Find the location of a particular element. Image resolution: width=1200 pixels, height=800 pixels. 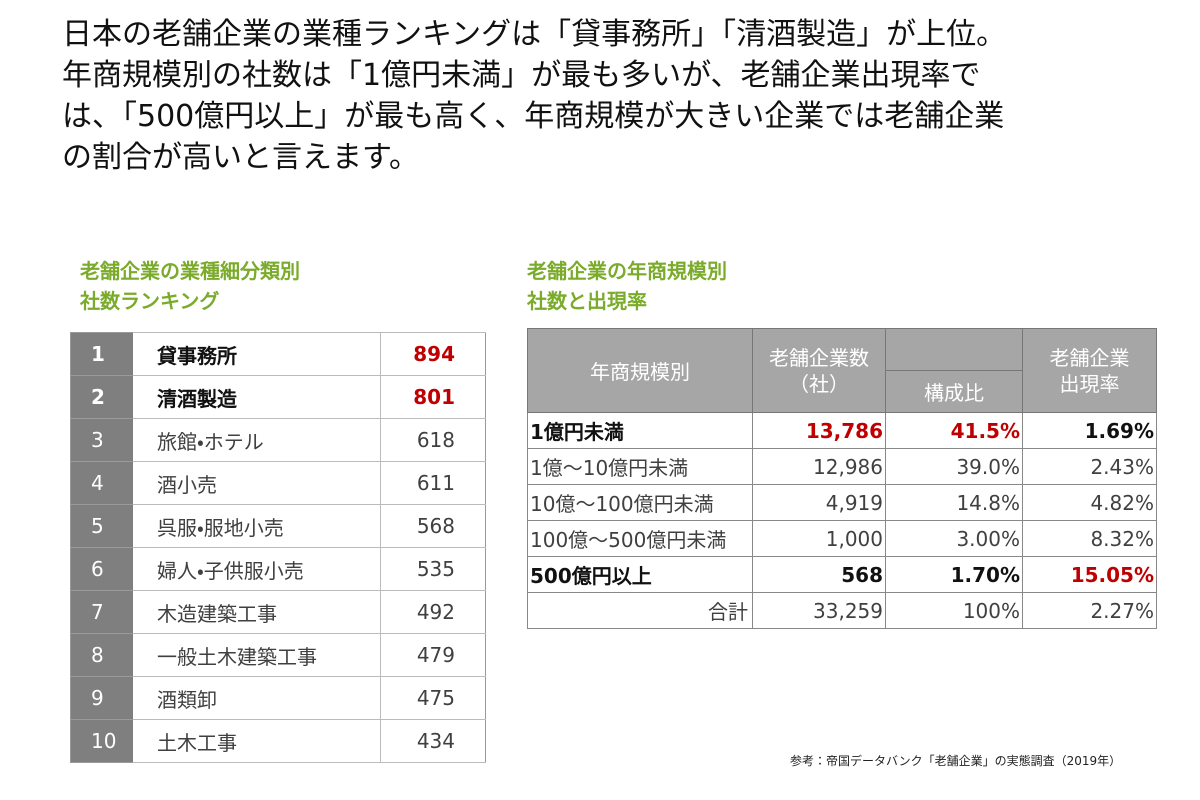

row: 500億円以上 568 1.70% 15.05% is located at coordinates (842, 574).